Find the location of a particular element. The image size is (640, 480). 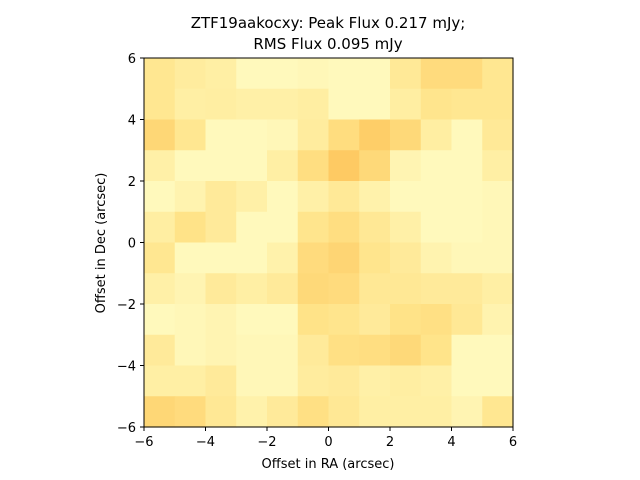

x-tick-label: −2 is located at coordinates (266, 442).